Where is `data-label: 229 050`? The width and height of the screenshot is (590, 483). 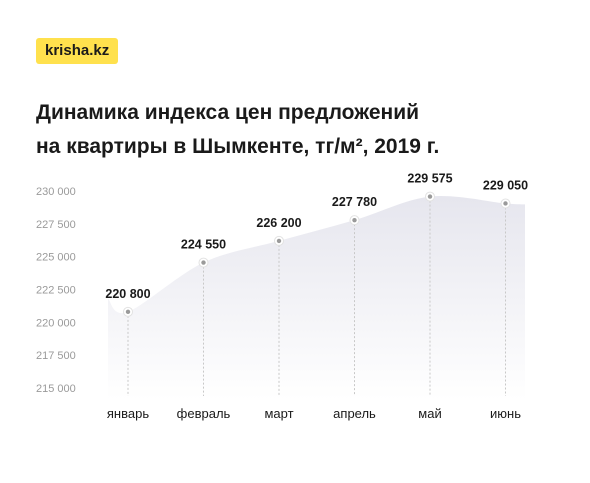 data-label: 229 050 is located at coordinates (505, 185).